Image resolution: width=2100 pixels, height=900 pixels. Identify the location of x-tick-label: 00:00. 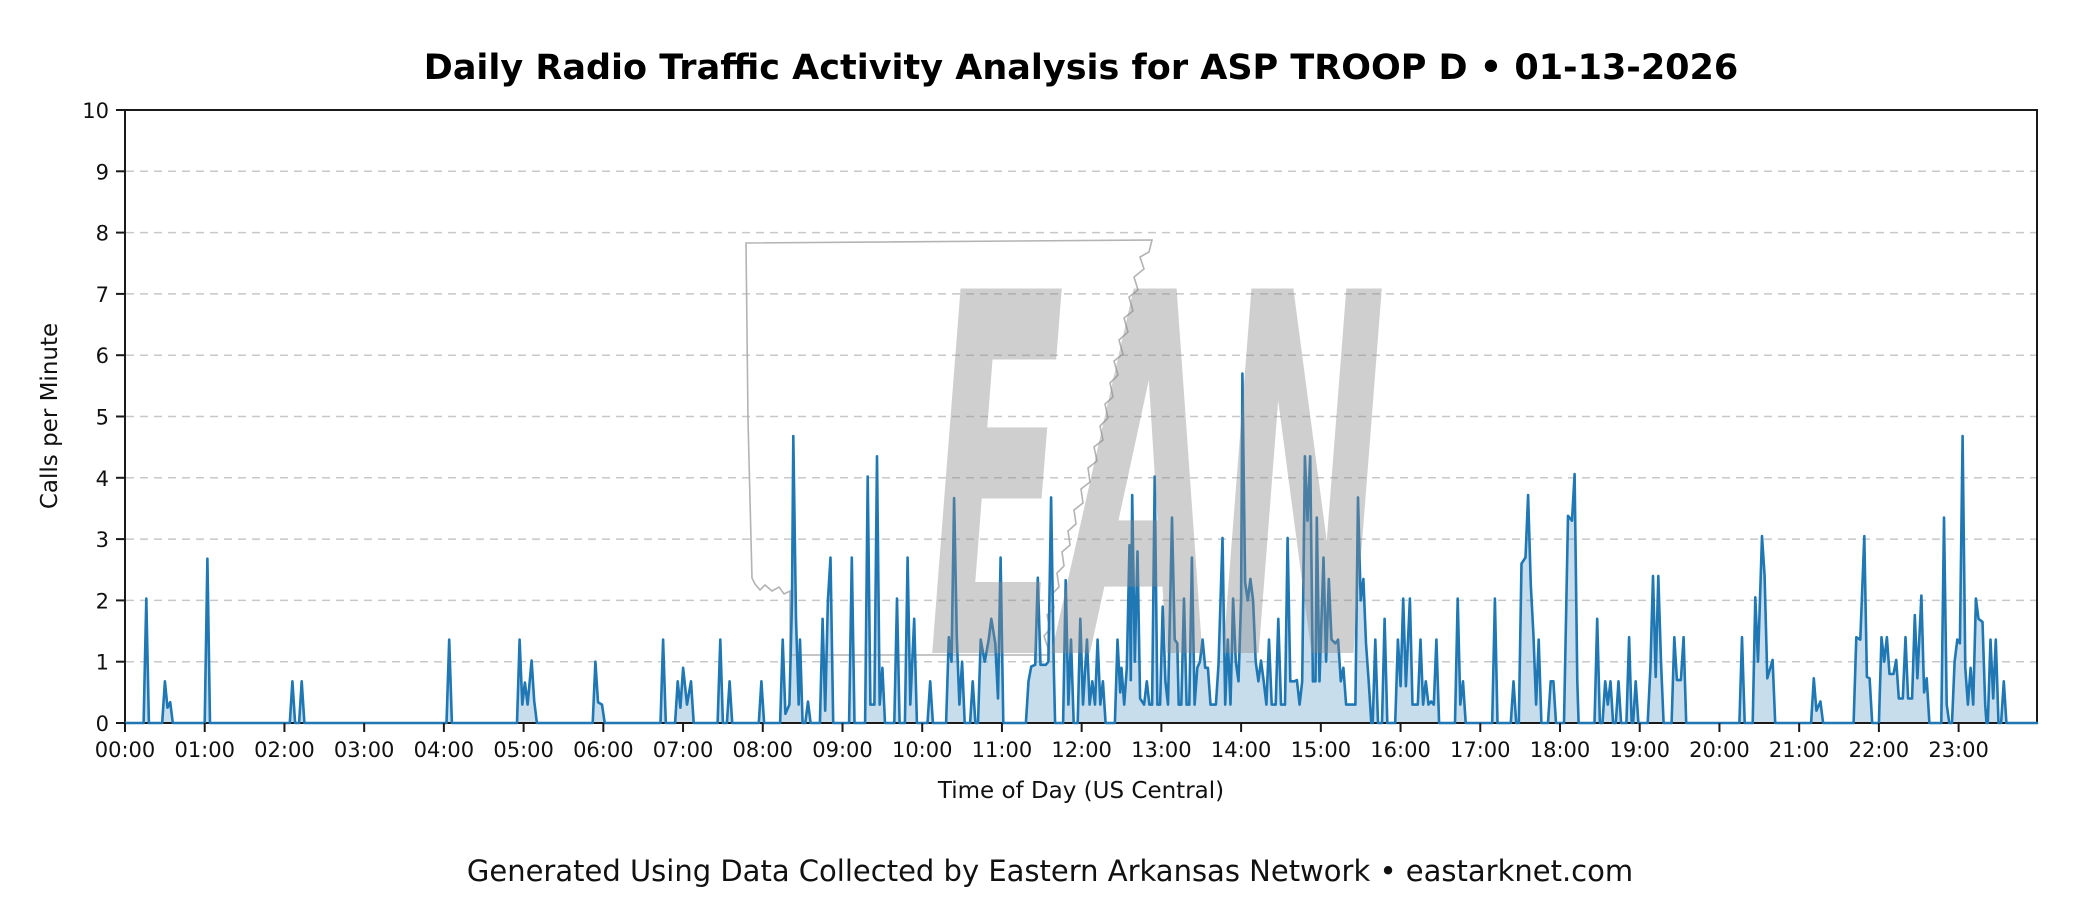
(125, 750).